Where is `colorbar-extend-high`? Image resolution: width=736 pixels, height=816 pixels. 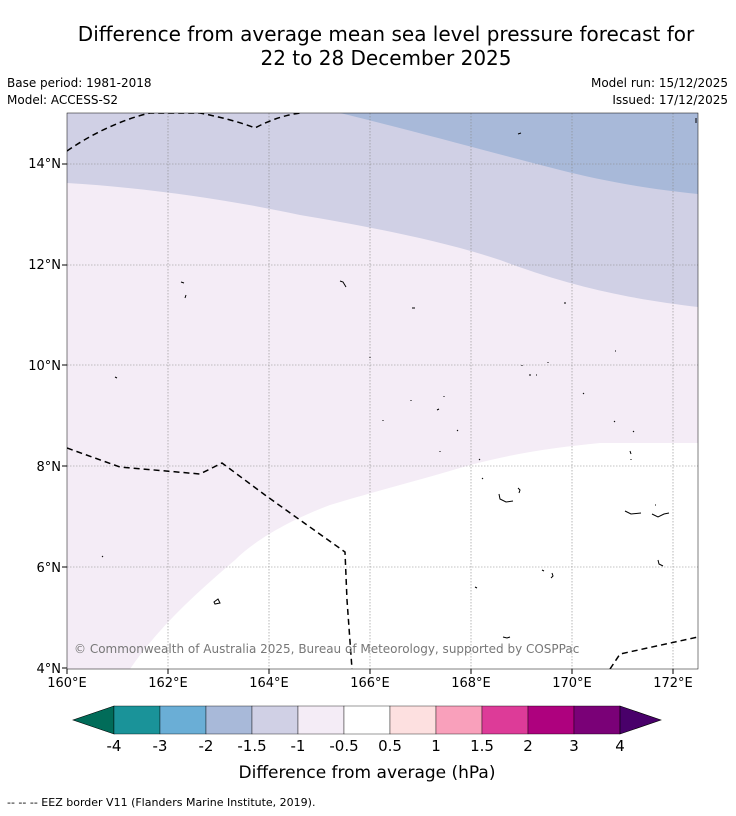
colorbar-extend-high is located at coordinates (640, 720).